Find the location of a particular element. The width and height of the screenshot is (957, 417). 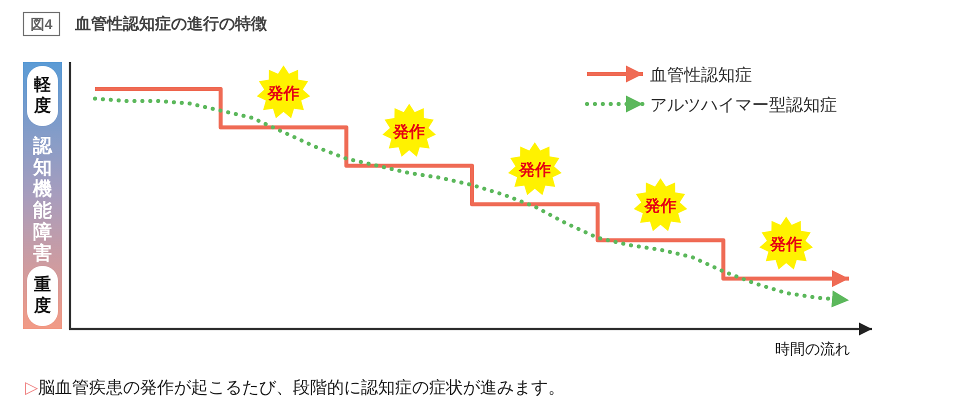

y-axis-title: 認知機能障害 is located at coordinates (42, 199).